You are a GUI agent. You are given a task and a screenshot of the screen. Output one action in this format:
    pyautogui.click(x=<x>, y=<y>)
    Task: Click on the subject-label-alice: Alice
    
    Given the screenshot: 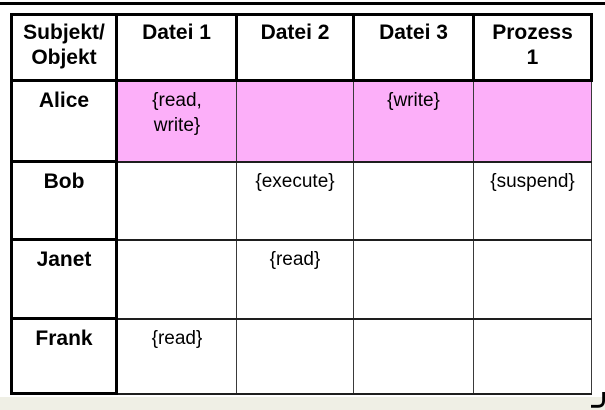 What is the action you would take?
    pyautogui.click(x=64, y=121)
    